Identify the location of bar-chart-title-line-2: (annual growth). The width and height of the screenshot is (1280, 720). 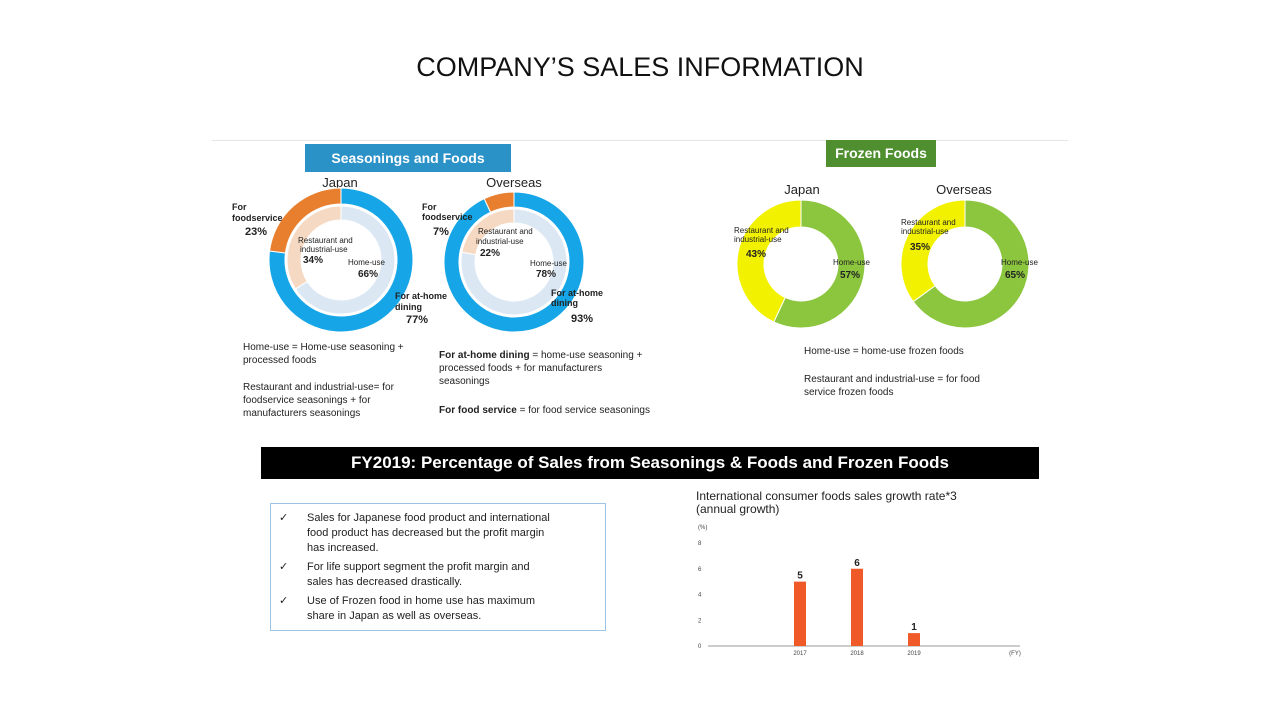
(861, 509).